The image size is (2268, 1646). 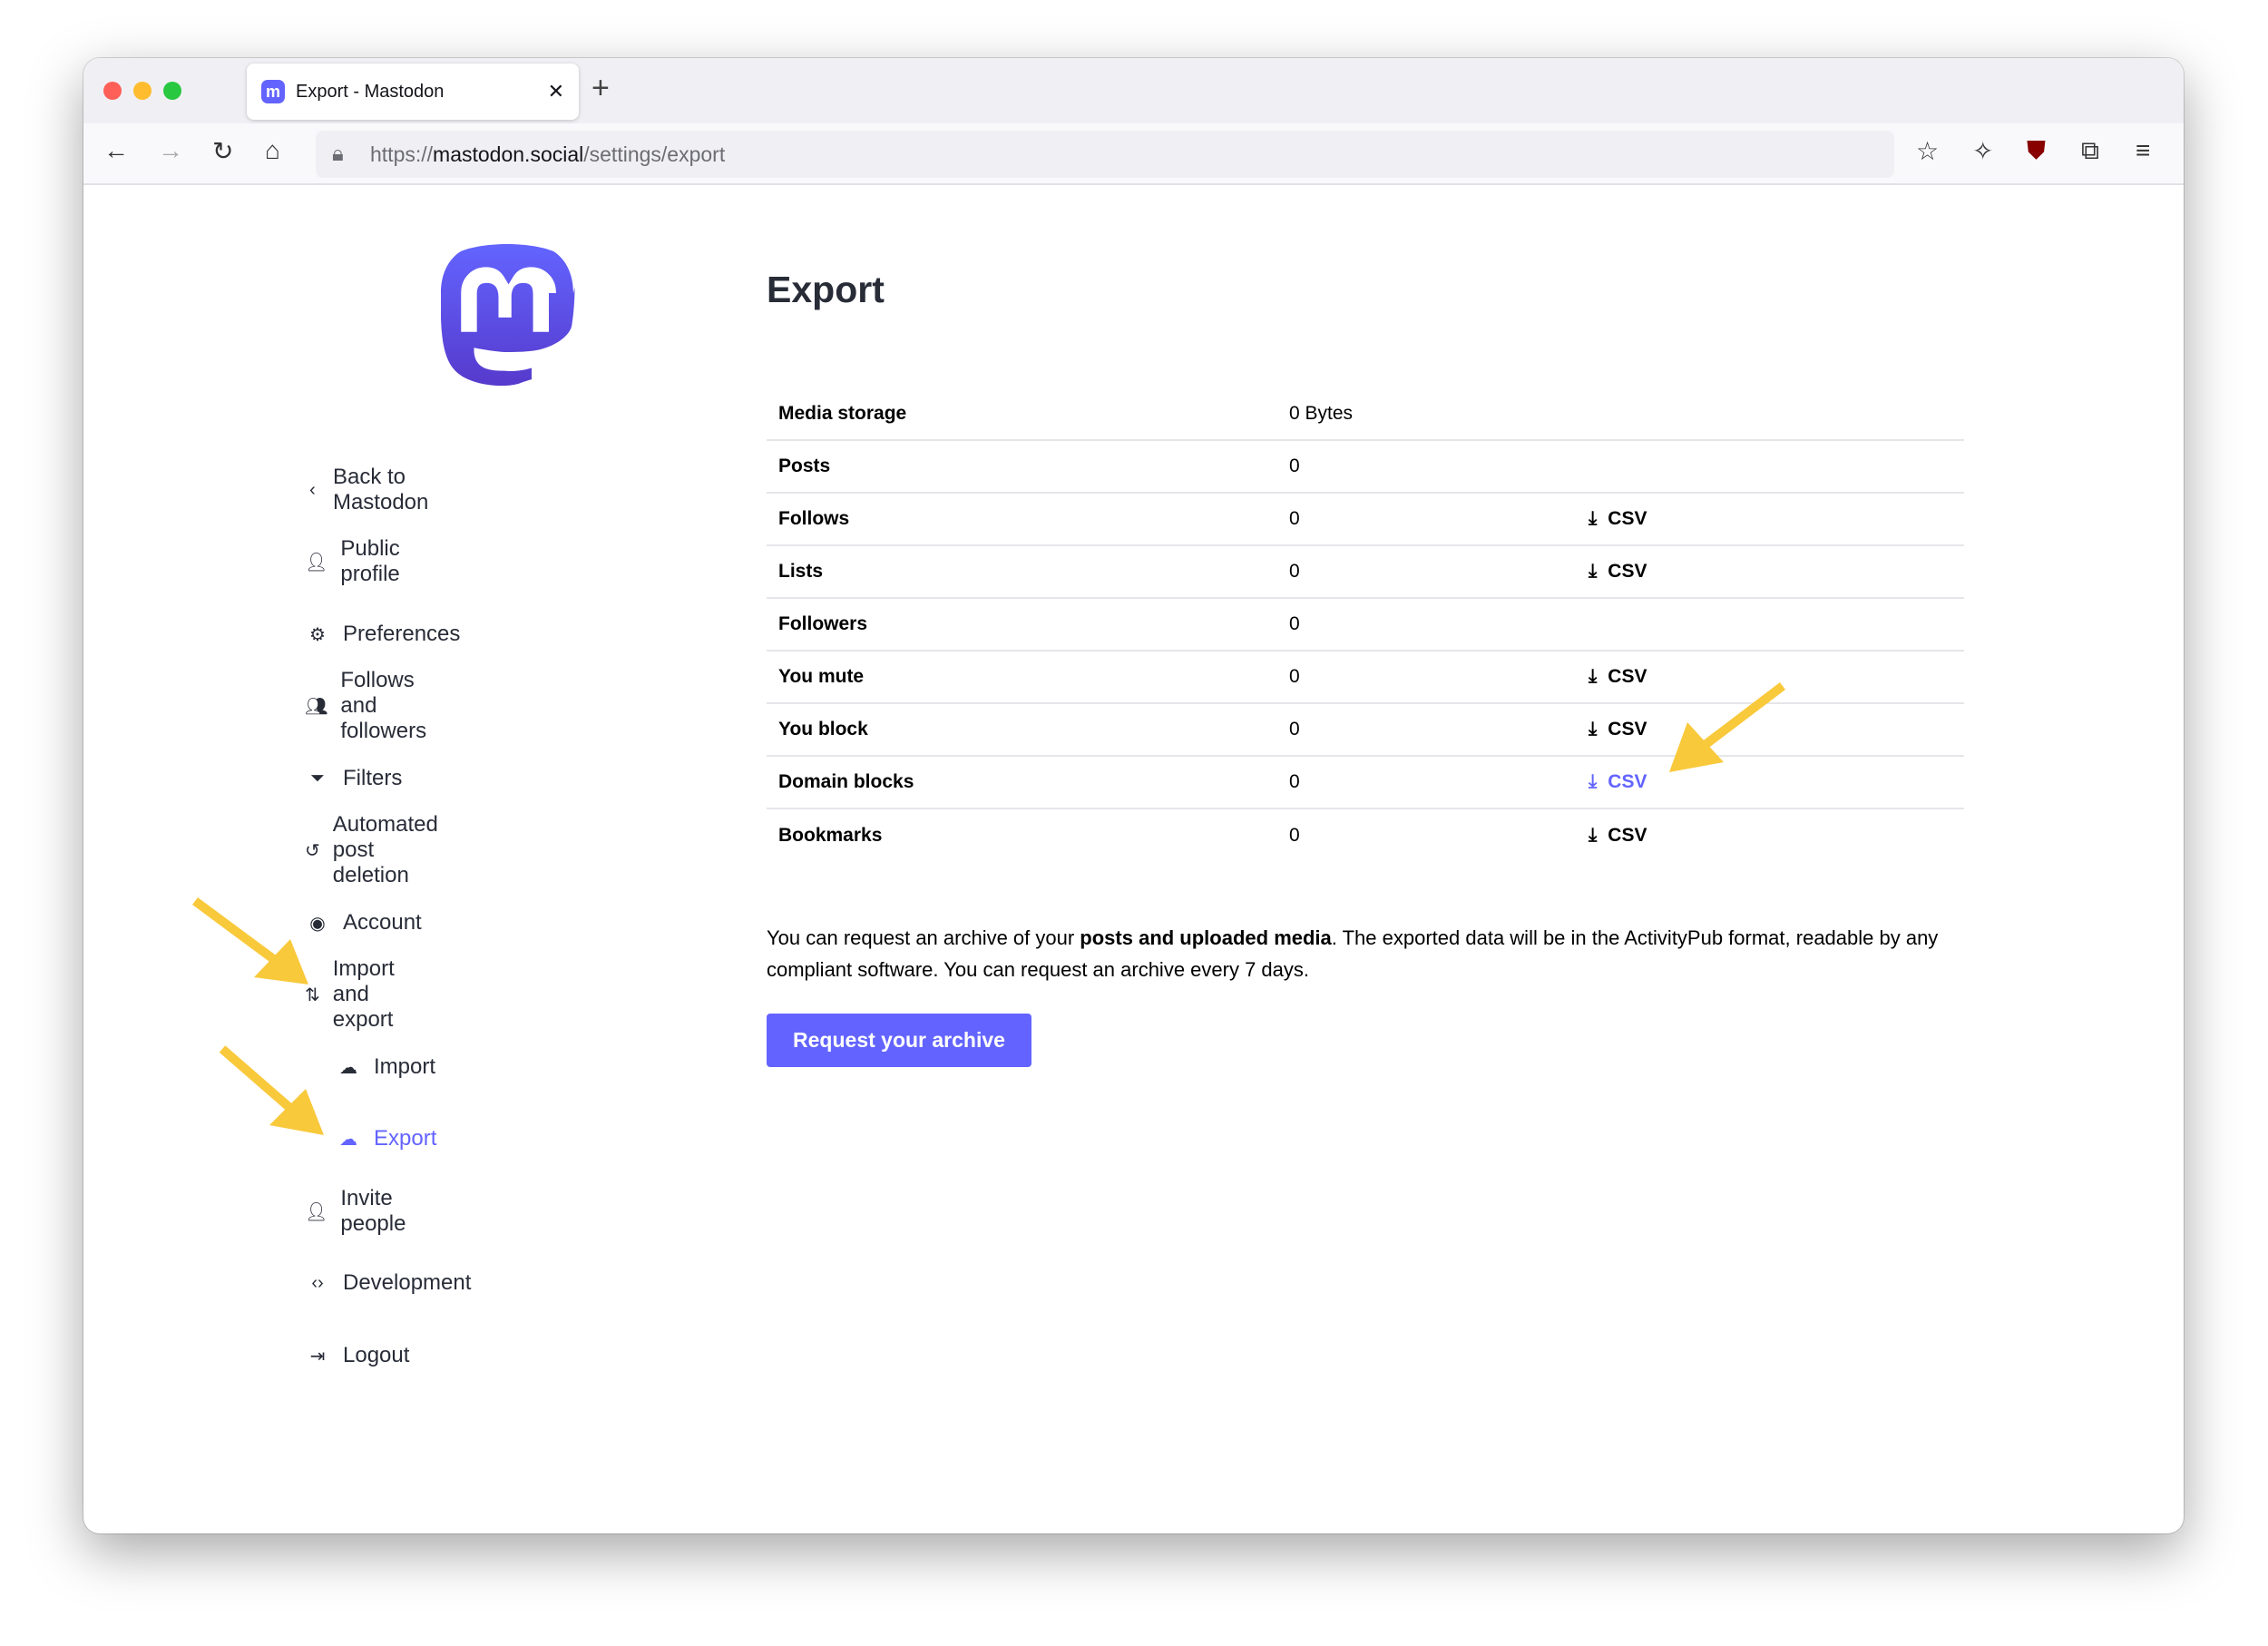 I want to click on menu-icon: ≡, so click(x=2144, y=150).